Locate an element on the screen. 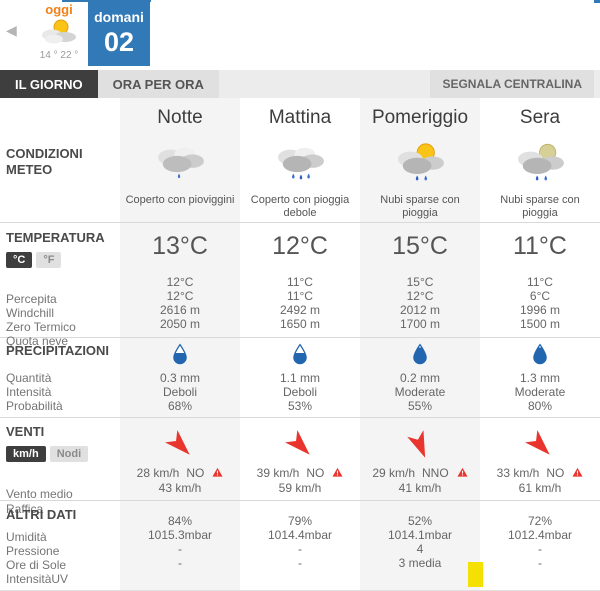 The width and height of the screenshot is (600, 591). kmh-button: km/h is located at coordinates (26, 454).